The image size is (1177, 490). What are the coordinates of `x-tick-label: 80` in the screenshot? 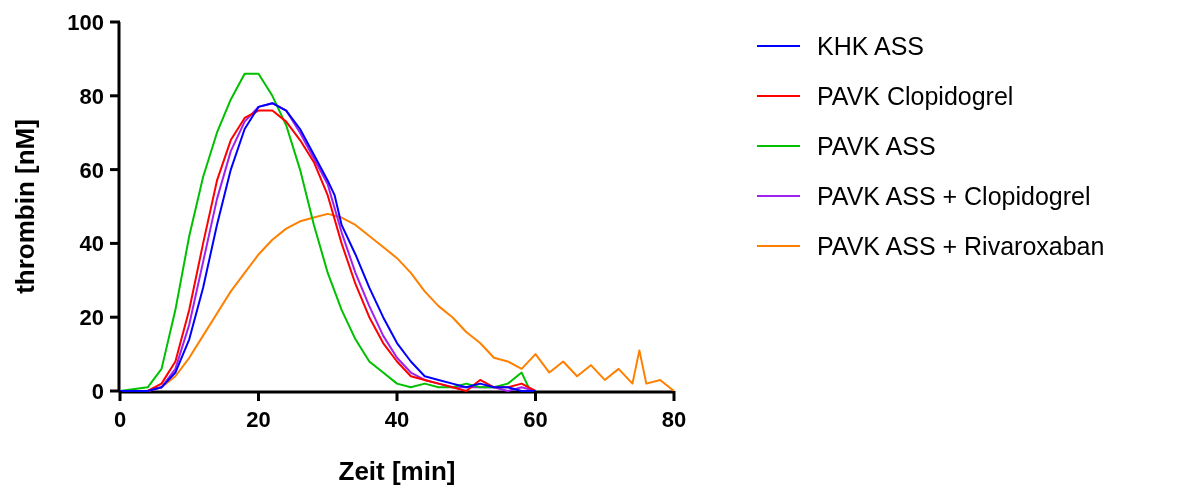 It's located at (674, 419).